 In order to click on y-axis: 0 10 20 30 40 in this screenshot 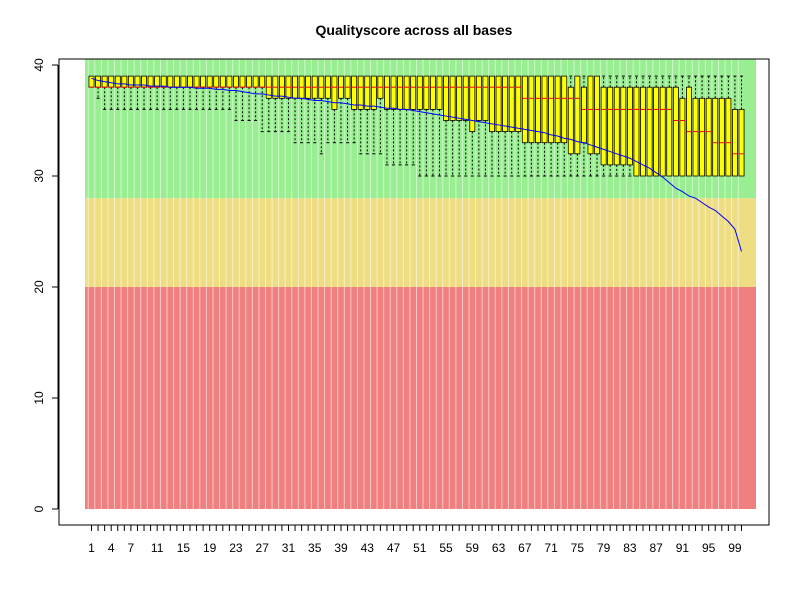, I will do `click(45, 285)`.